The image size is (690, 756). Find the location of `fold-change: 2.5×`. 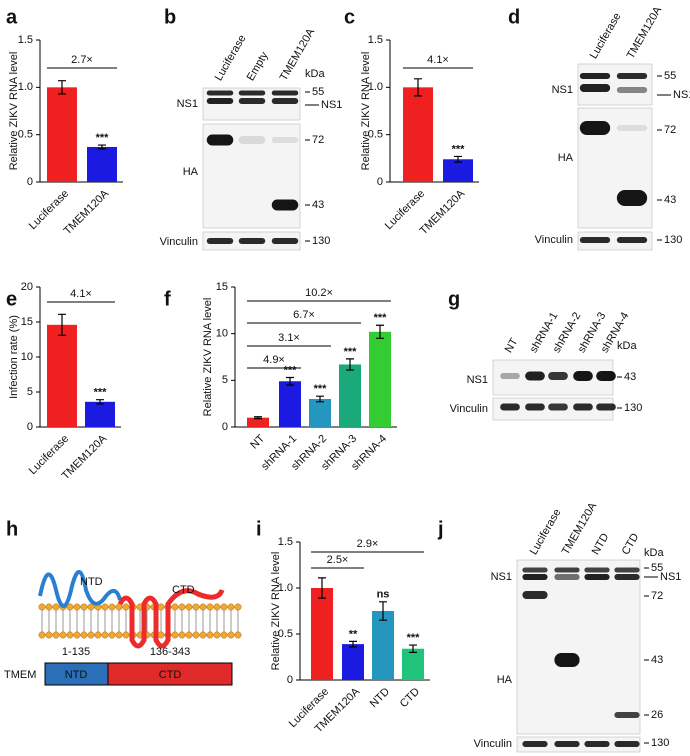

fold-change: 2.5× is located at coordinates (338, 560).